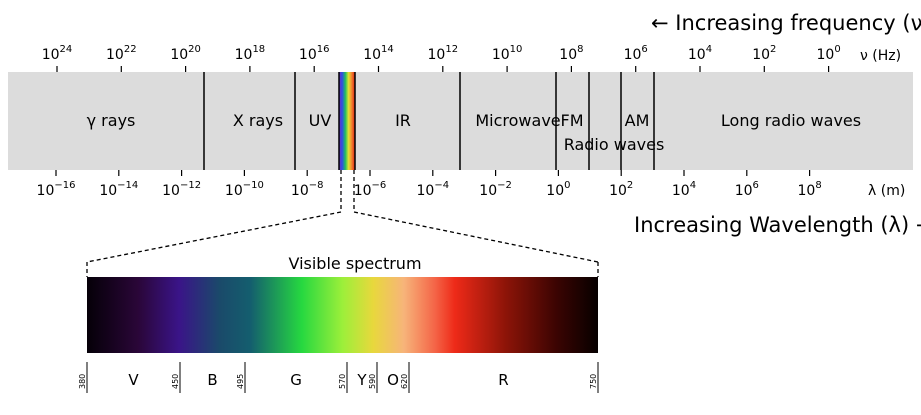  Describe the element at coordinates (361, 380) in the screenshot. I see `visible-color-letter: Y` at that location.